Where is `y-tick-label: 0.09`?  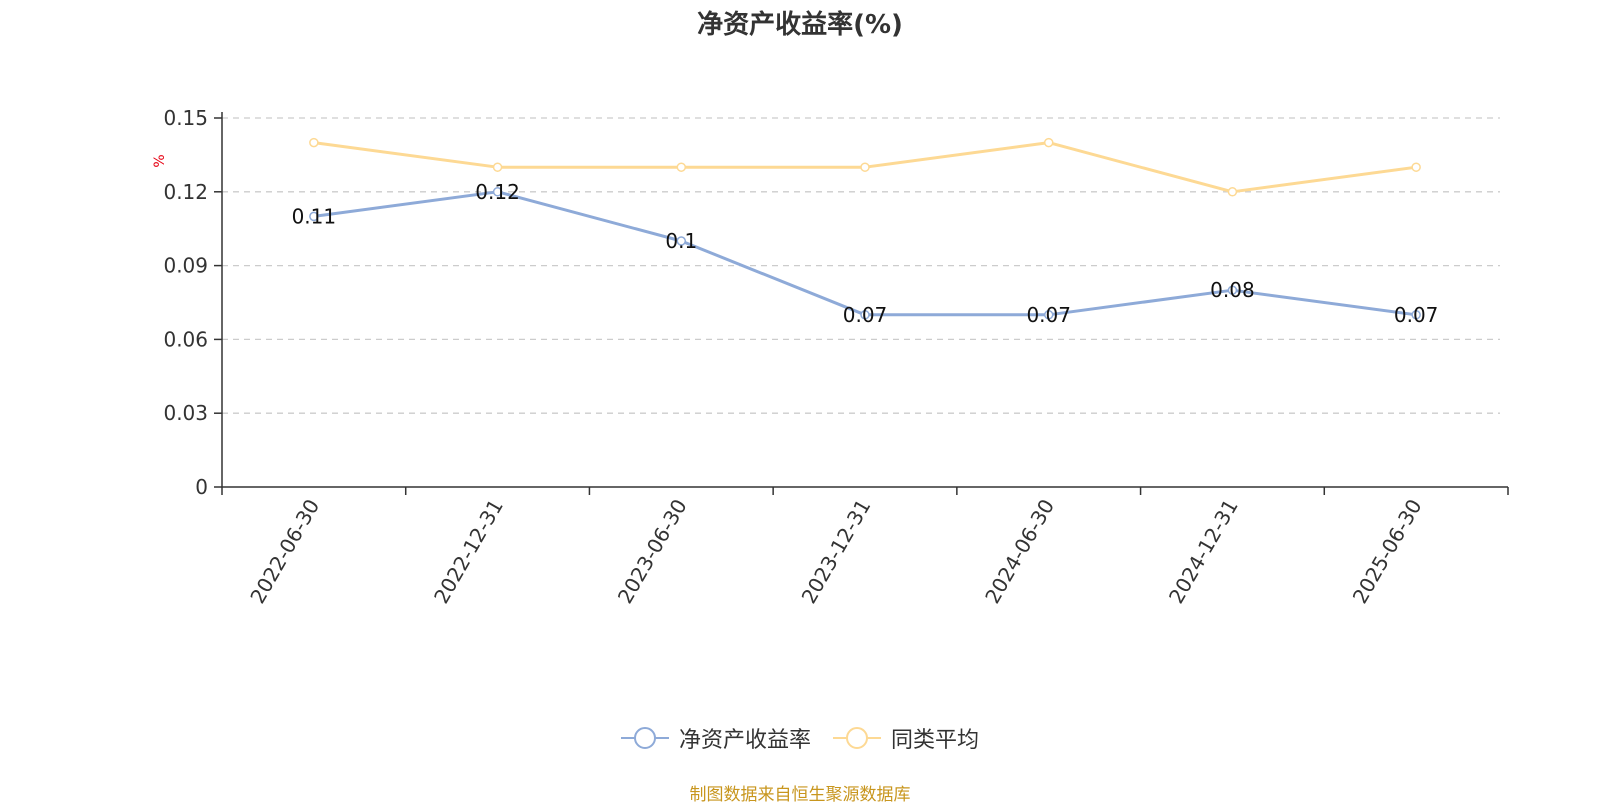 y-tick-label: 0.09 is located at coordinates (185, 266).